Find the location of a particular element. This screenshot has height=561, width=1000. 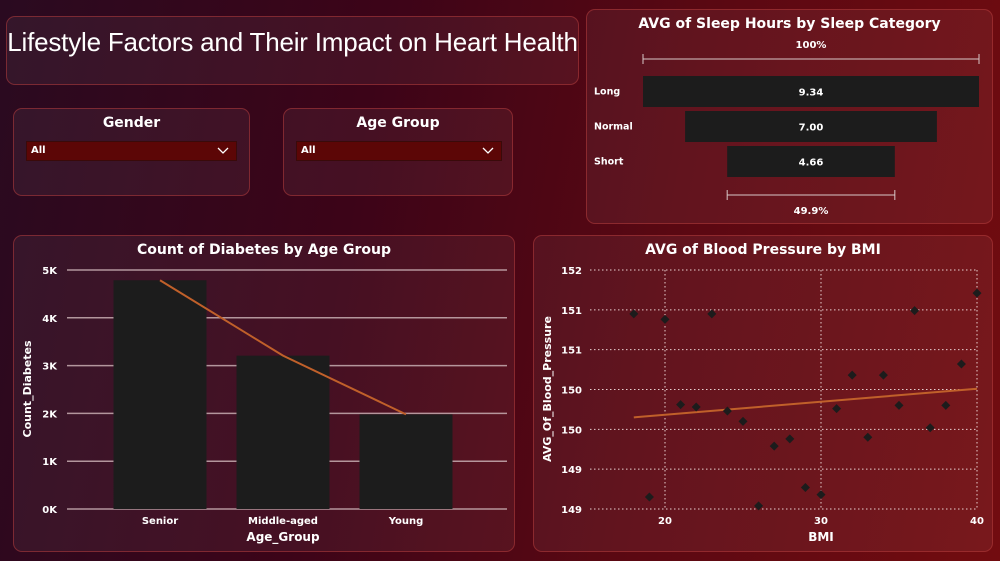

sleep-funnel-chart: 100% 9.34 Long 7.00 Normal 4.66 Short 49.9% is located at coordinates (787, 128).